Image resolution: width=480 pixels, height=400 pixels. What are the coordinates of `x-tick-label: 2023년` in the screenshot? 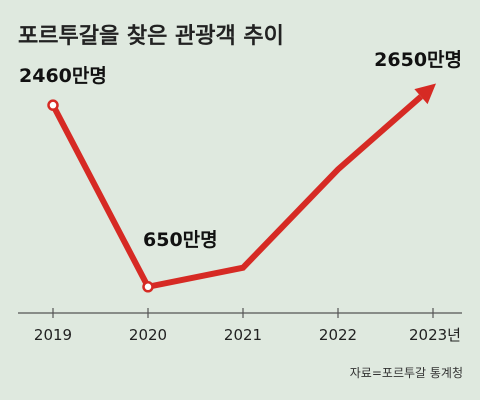 It's located at (435, 335).